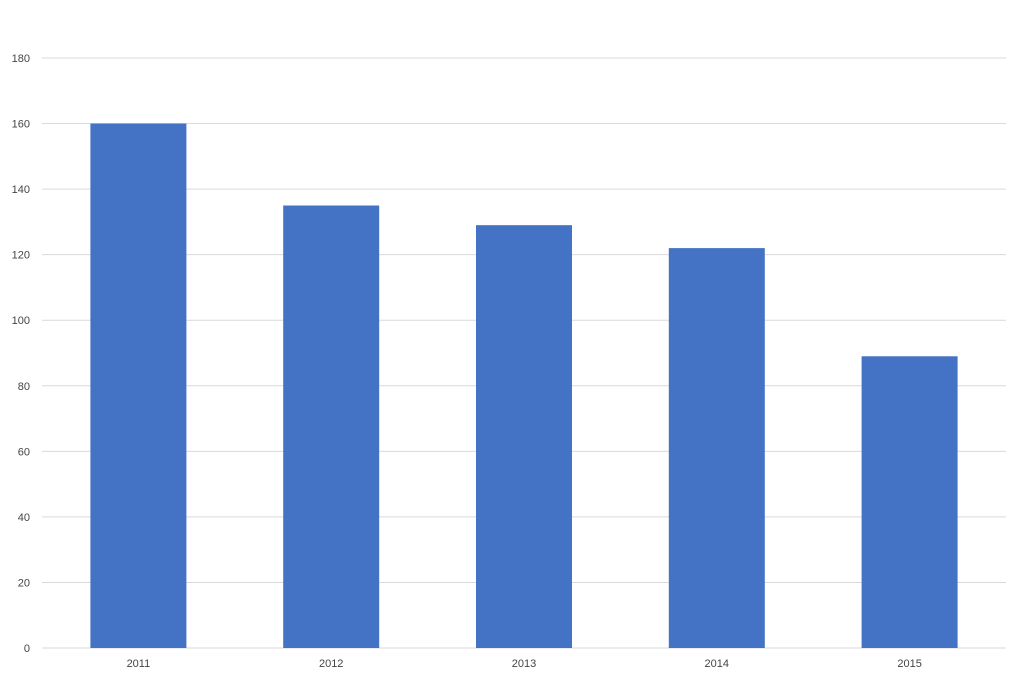 The height and width of the screenshot is (685, 1024). Describe the element at coordinates (24, 518) in the screenshot. I see `y-tick-label: 40` at that location.